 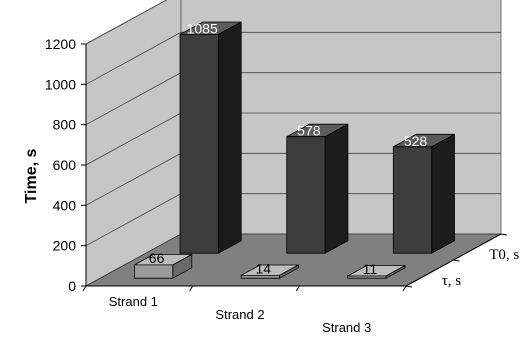 I want to click on data-label: 1085, so click(x=202, y=28).